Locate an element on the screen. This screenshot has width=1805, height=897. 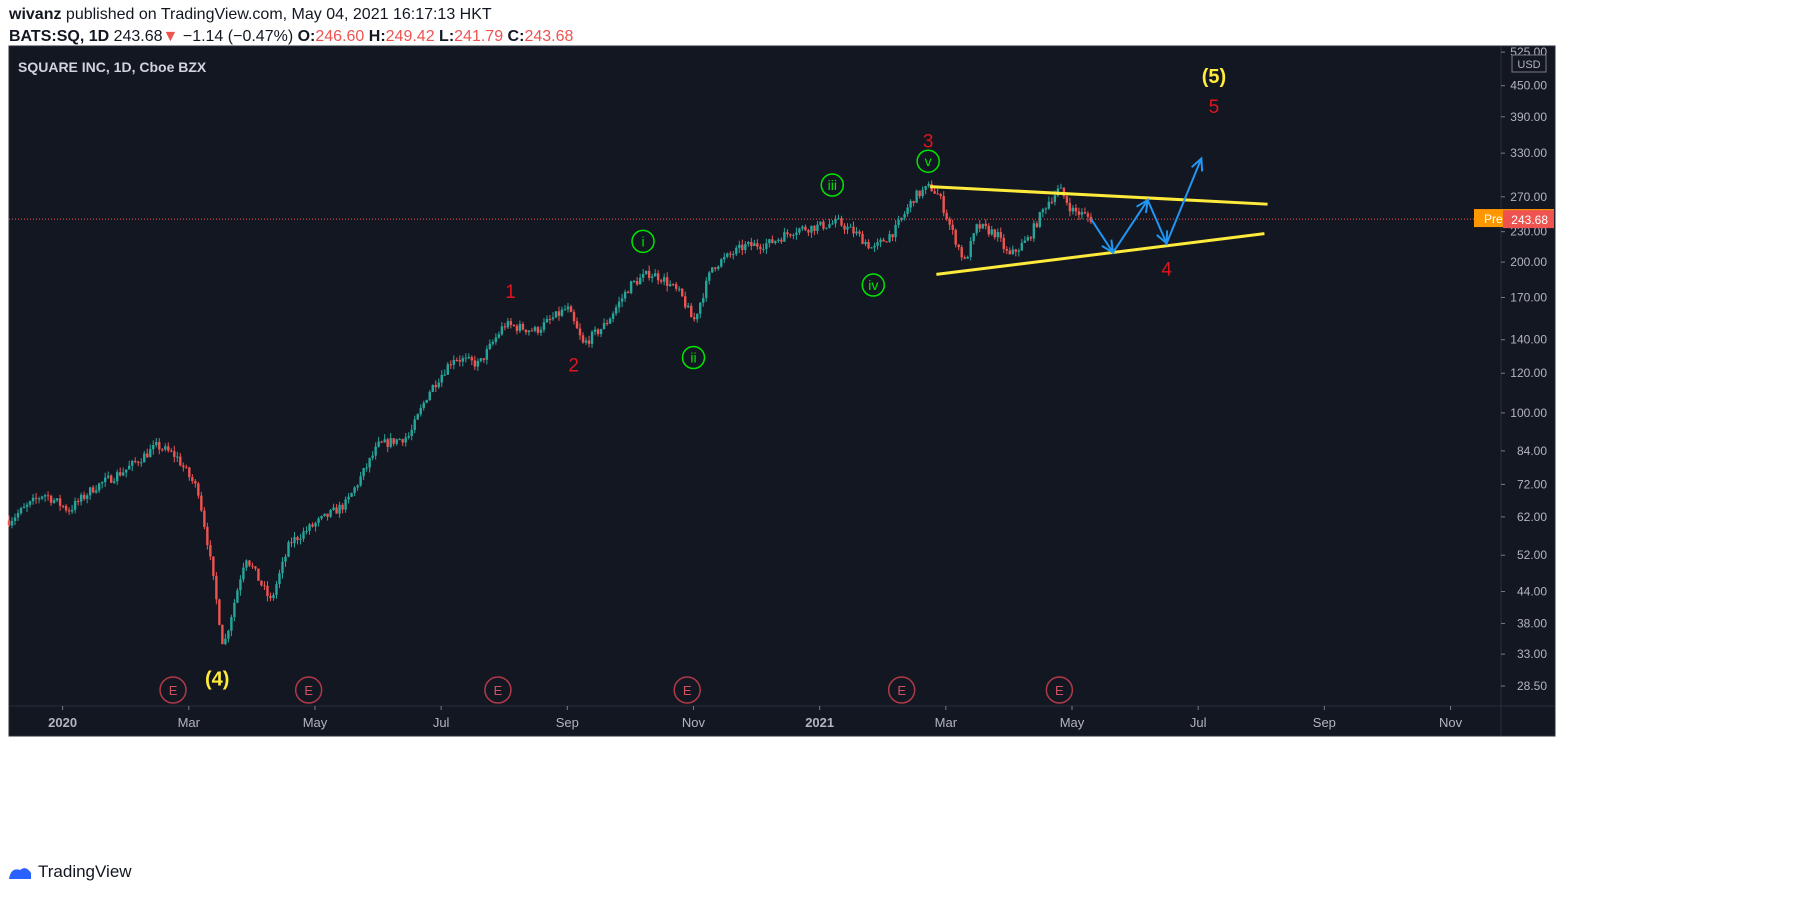
y-tick-label: 270.00 is located at coordinates (1528, 197).